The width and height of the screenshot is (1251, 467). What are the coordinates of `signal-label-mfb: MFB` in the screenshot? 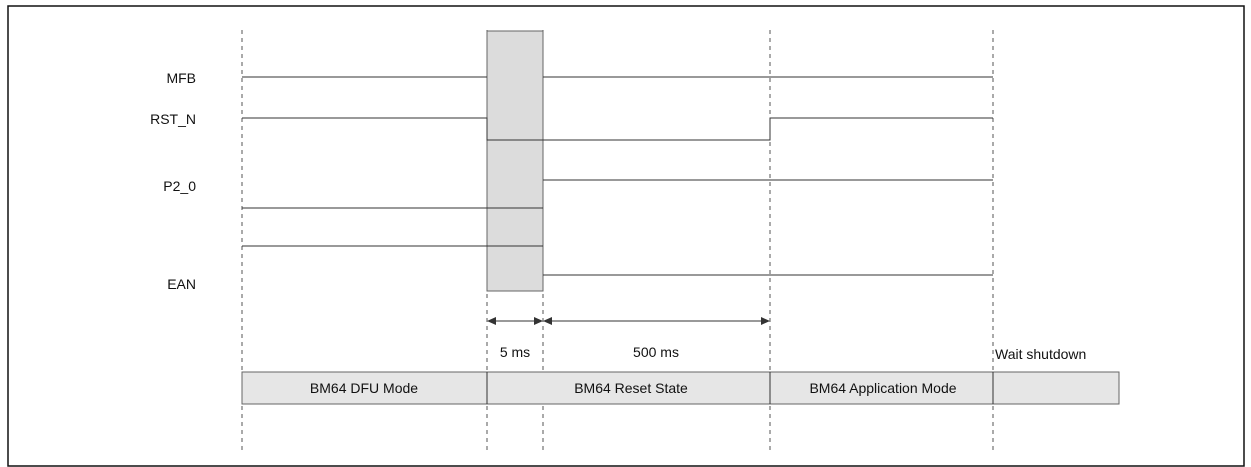 It's located at (181, 78).